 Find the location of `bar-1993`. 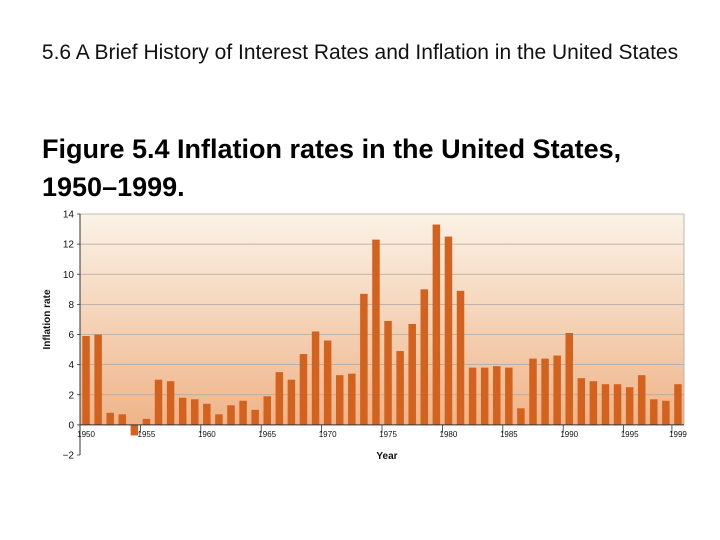

bar-1993 is located at coordinates (605, 404).